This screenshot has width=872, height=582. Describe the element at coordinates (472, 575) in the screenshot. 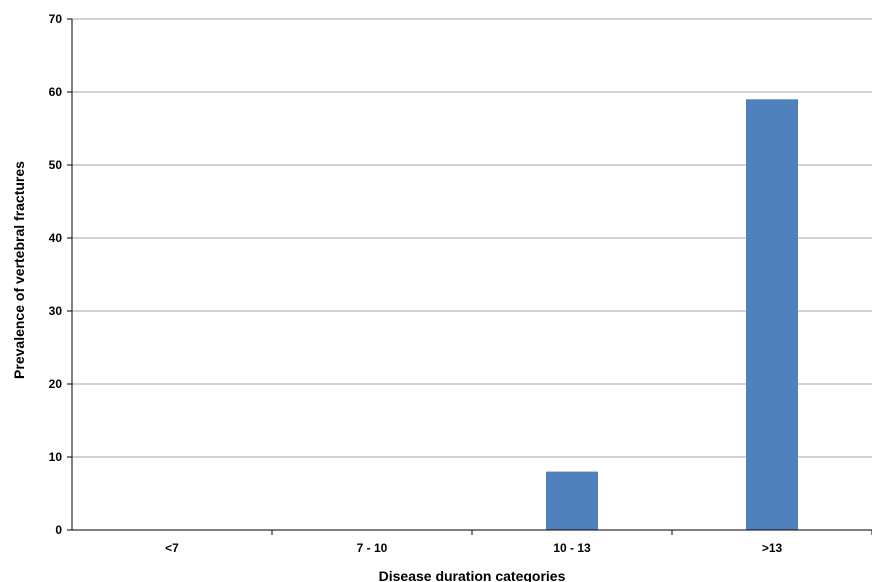

I see `x-axis-title: Disease duration categories` at that location.